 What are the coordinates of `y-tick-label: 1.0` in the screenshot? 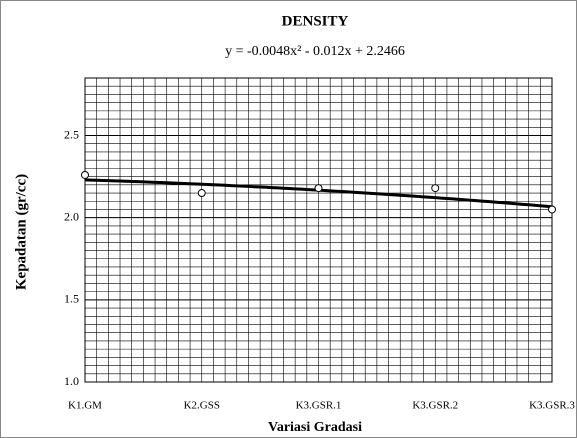 It's located at (71, 381).